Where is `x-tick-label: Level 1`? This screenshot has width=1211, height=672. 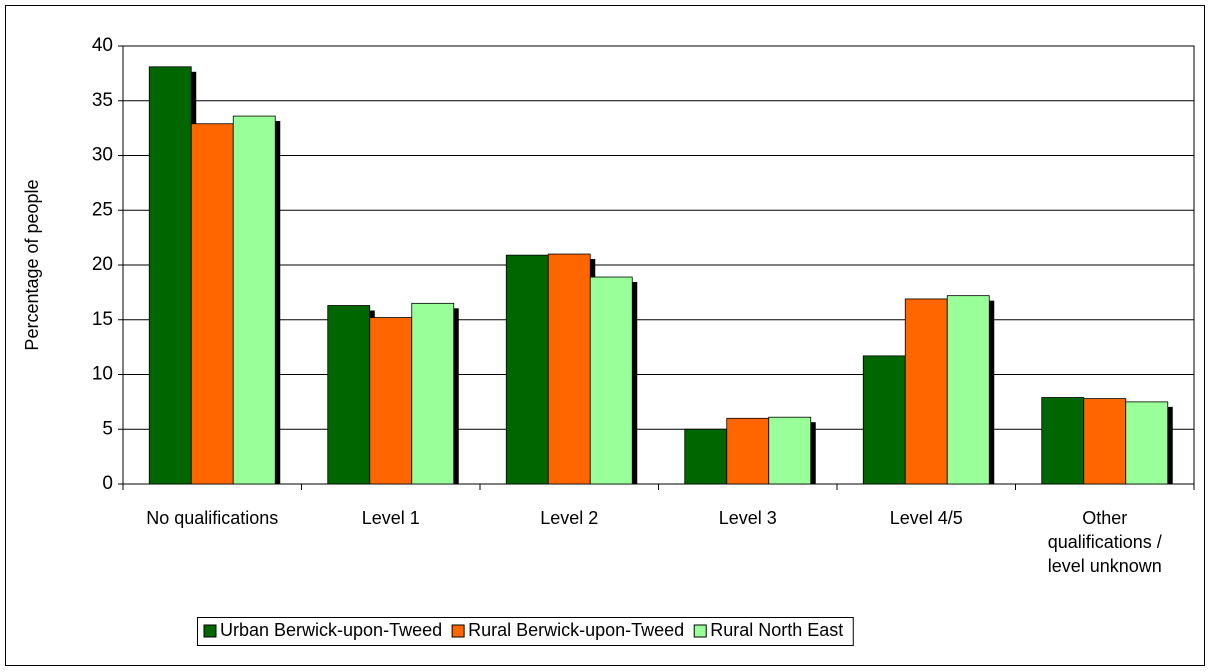 x-tick-label: Level 1 is located at coordinates (390, 518).